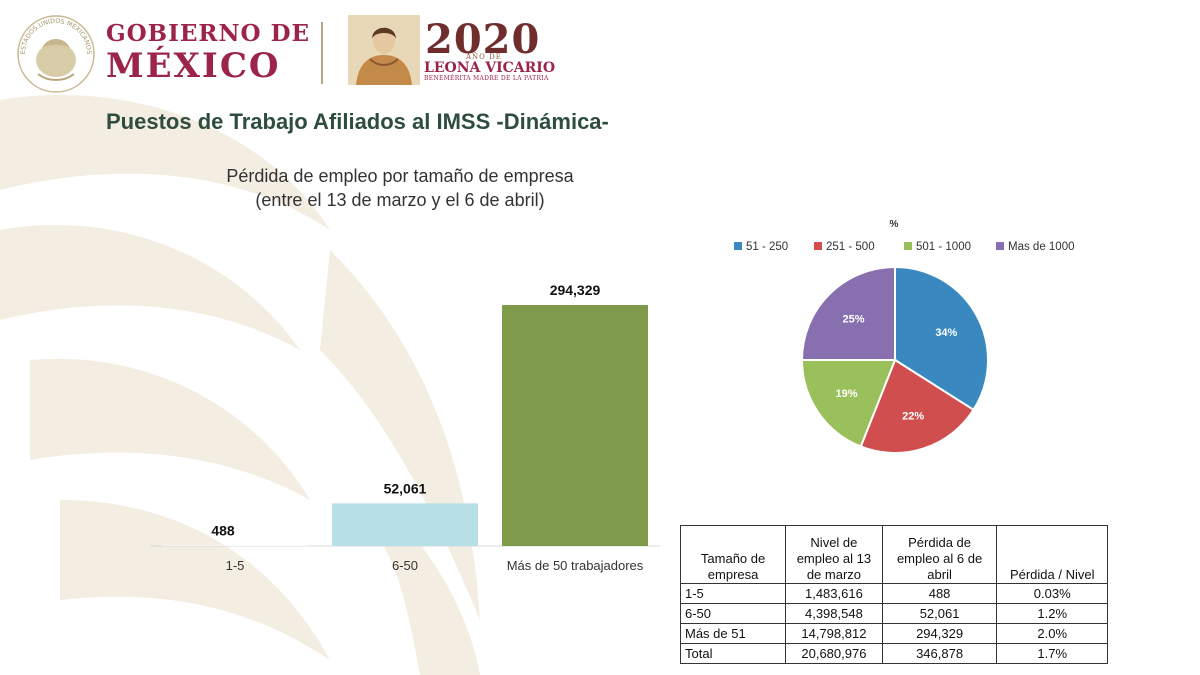  Describe the element at coordinates (939, 633) in the screenshot. I see `table-cell: 294,329` at that location.